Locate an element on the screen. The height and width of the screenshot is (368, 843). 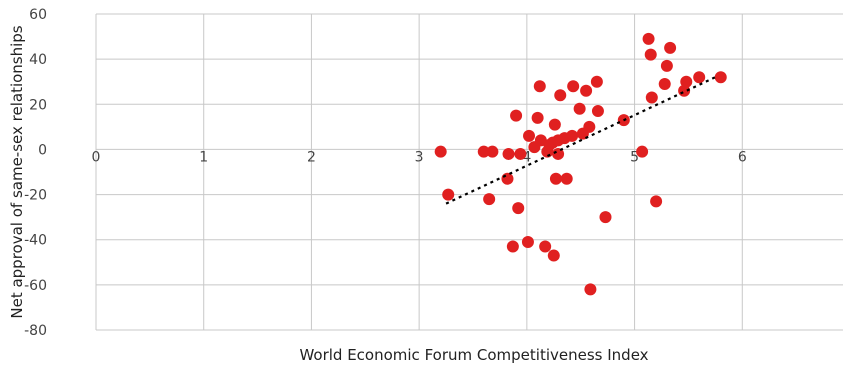
x-tick-label: 6 is located at coordinates (742, 157).